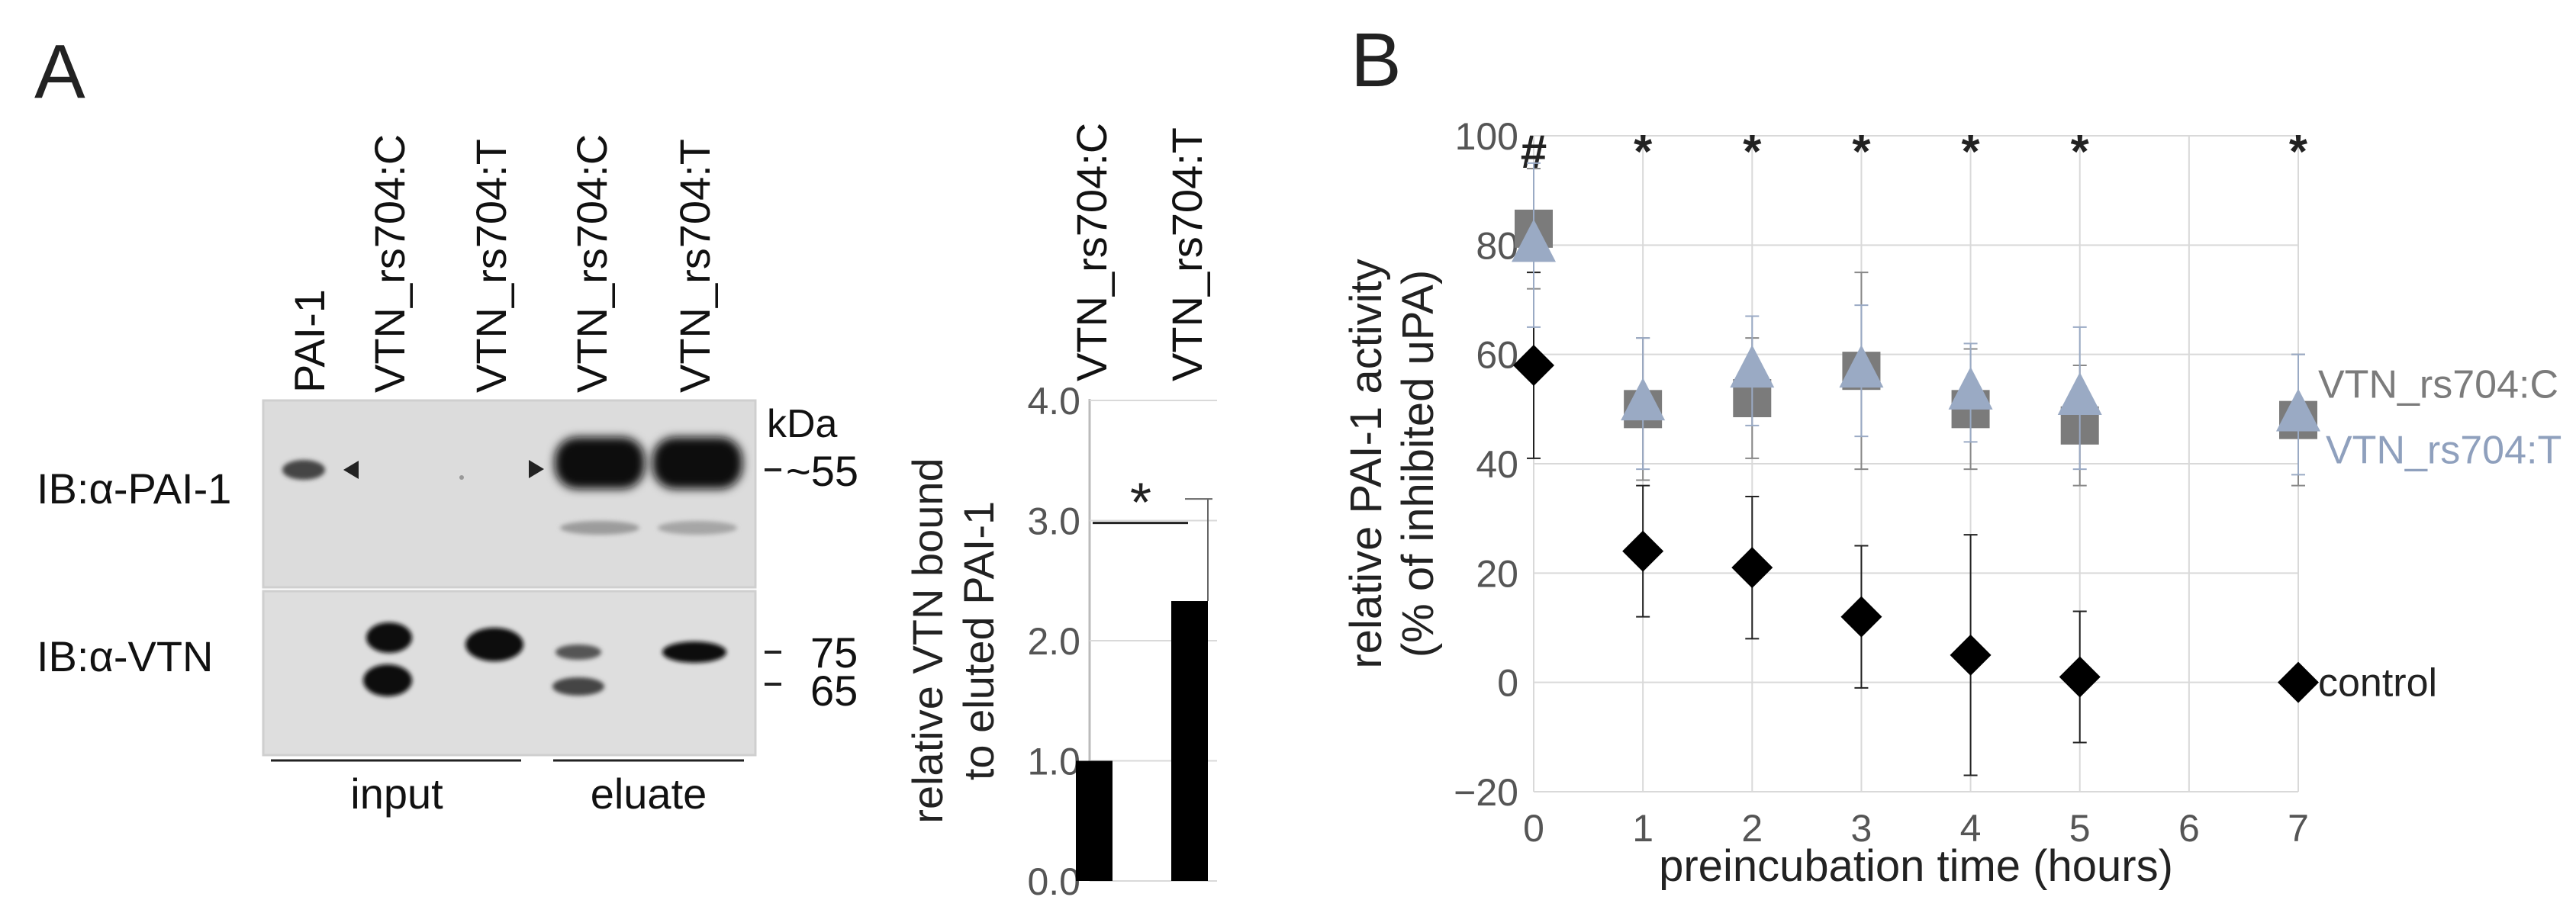  Describe the element at coordinates (1507, 683) in the screenshot. I see `scatter-y-tick-label: 0` at that location.